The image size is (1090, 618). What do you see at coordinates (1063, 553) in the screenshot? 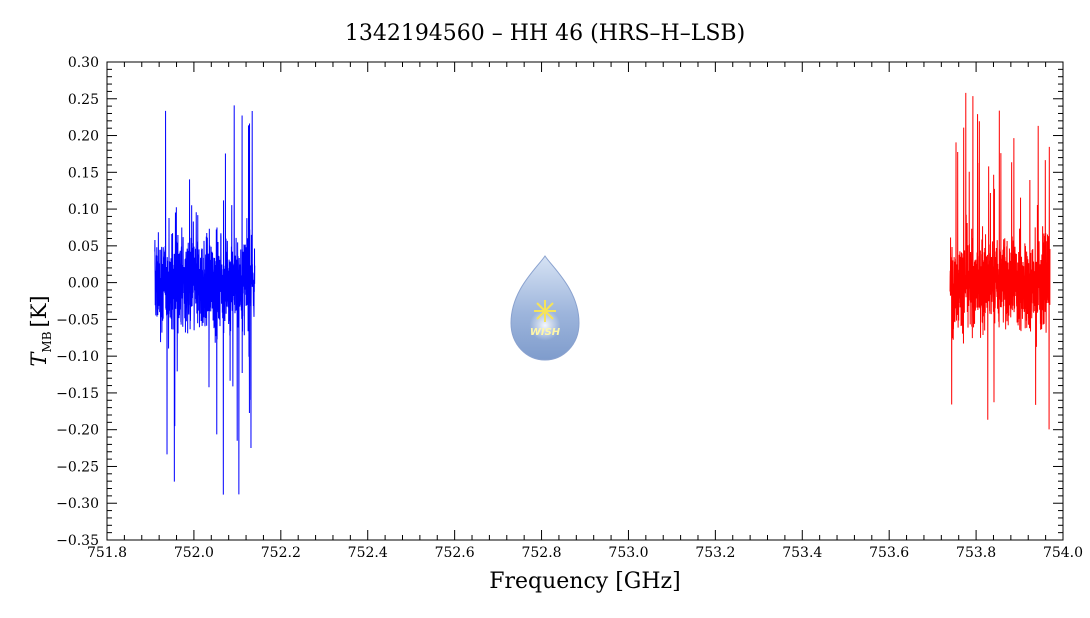
I see `x-tick-label: 754.0` at bounding box center [1063, 553].